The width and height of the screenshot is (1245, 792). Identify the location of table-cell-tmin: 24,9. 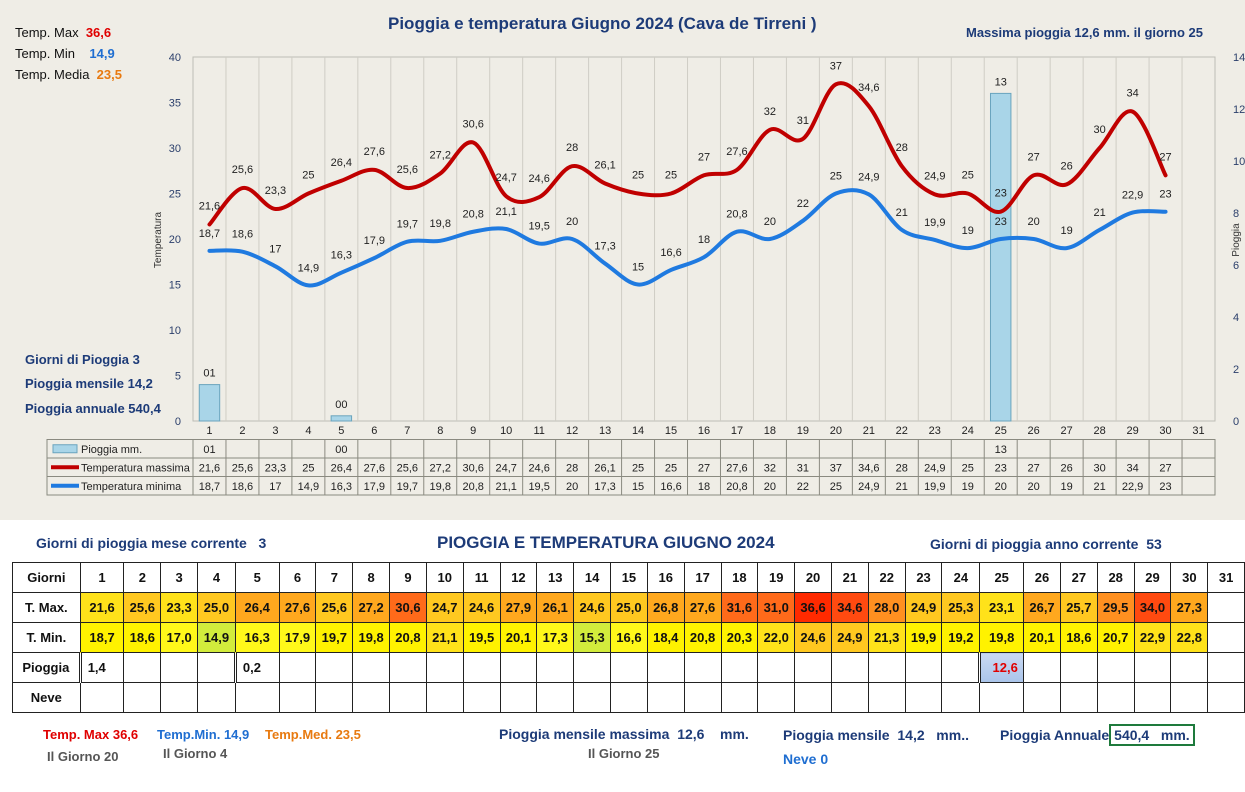
(849, 637).